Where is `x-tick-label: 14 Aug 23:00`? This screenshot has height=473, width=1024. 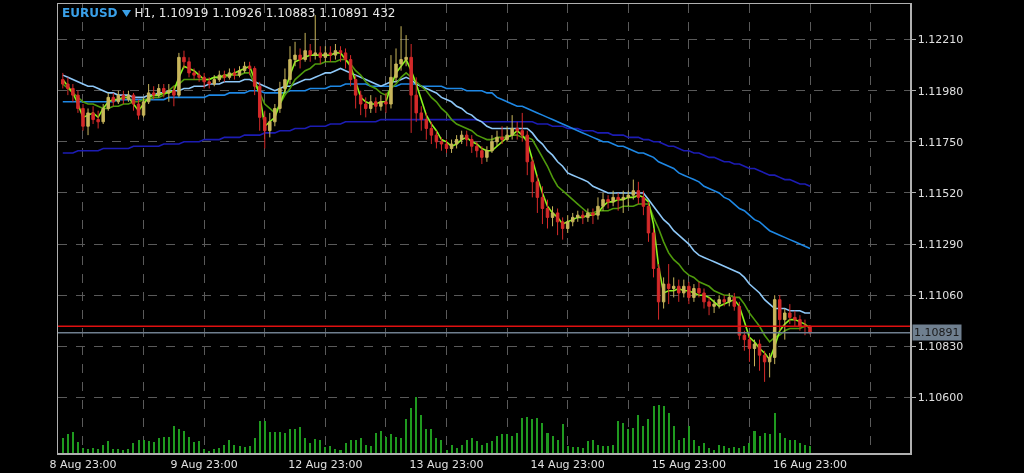 x-tick-label: 14 Aug 23:00 is located at coordinates (567, 464).